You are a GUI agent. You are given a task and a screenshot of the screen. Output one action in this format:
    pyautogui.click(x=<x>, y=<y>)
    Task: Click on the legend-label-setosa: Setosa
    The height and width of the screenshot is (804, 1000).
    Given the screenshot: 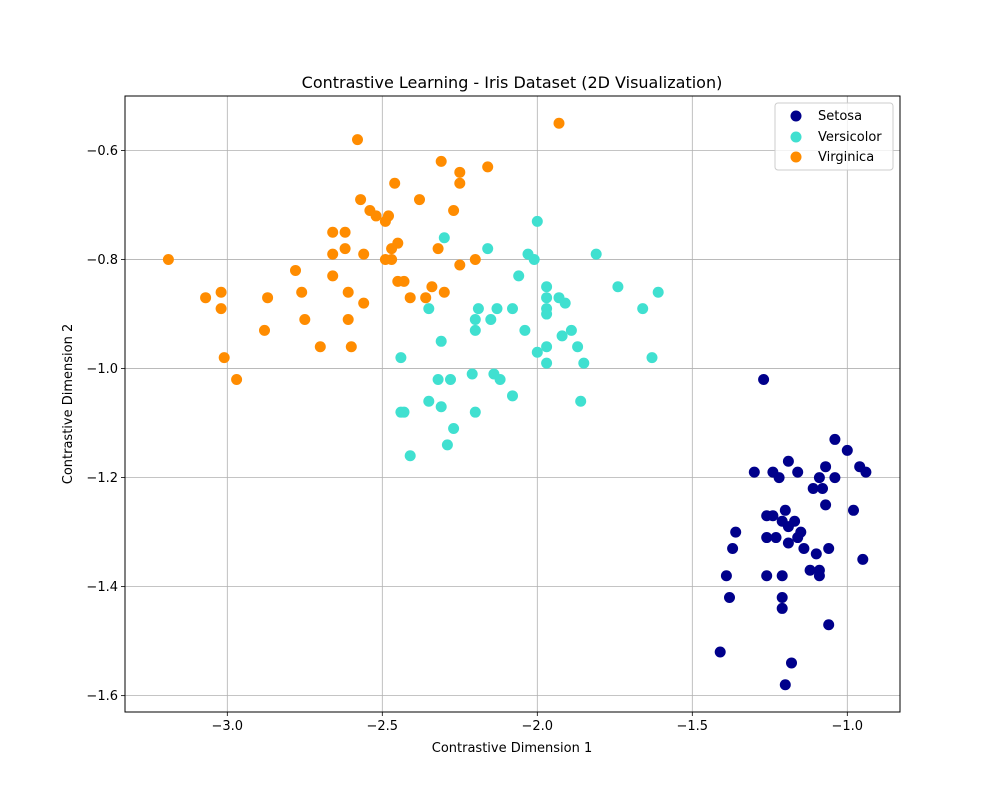 What is the action you would take?
    pyautogui.click(x=840, y=116)
    